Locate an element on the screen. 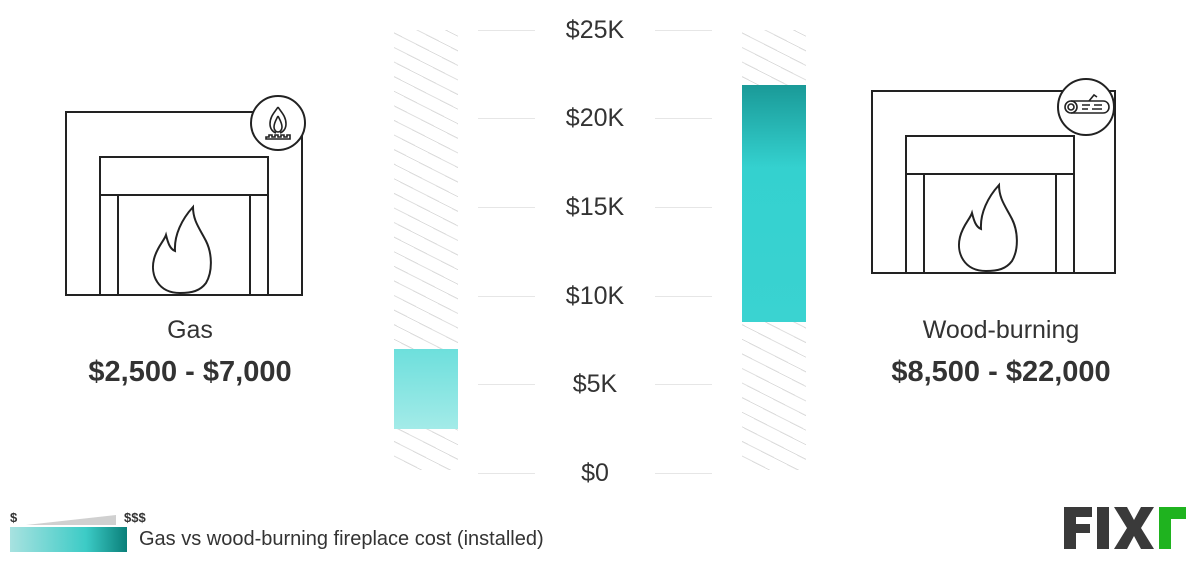  gas-burner-icon is located at coordinates (278, 123).